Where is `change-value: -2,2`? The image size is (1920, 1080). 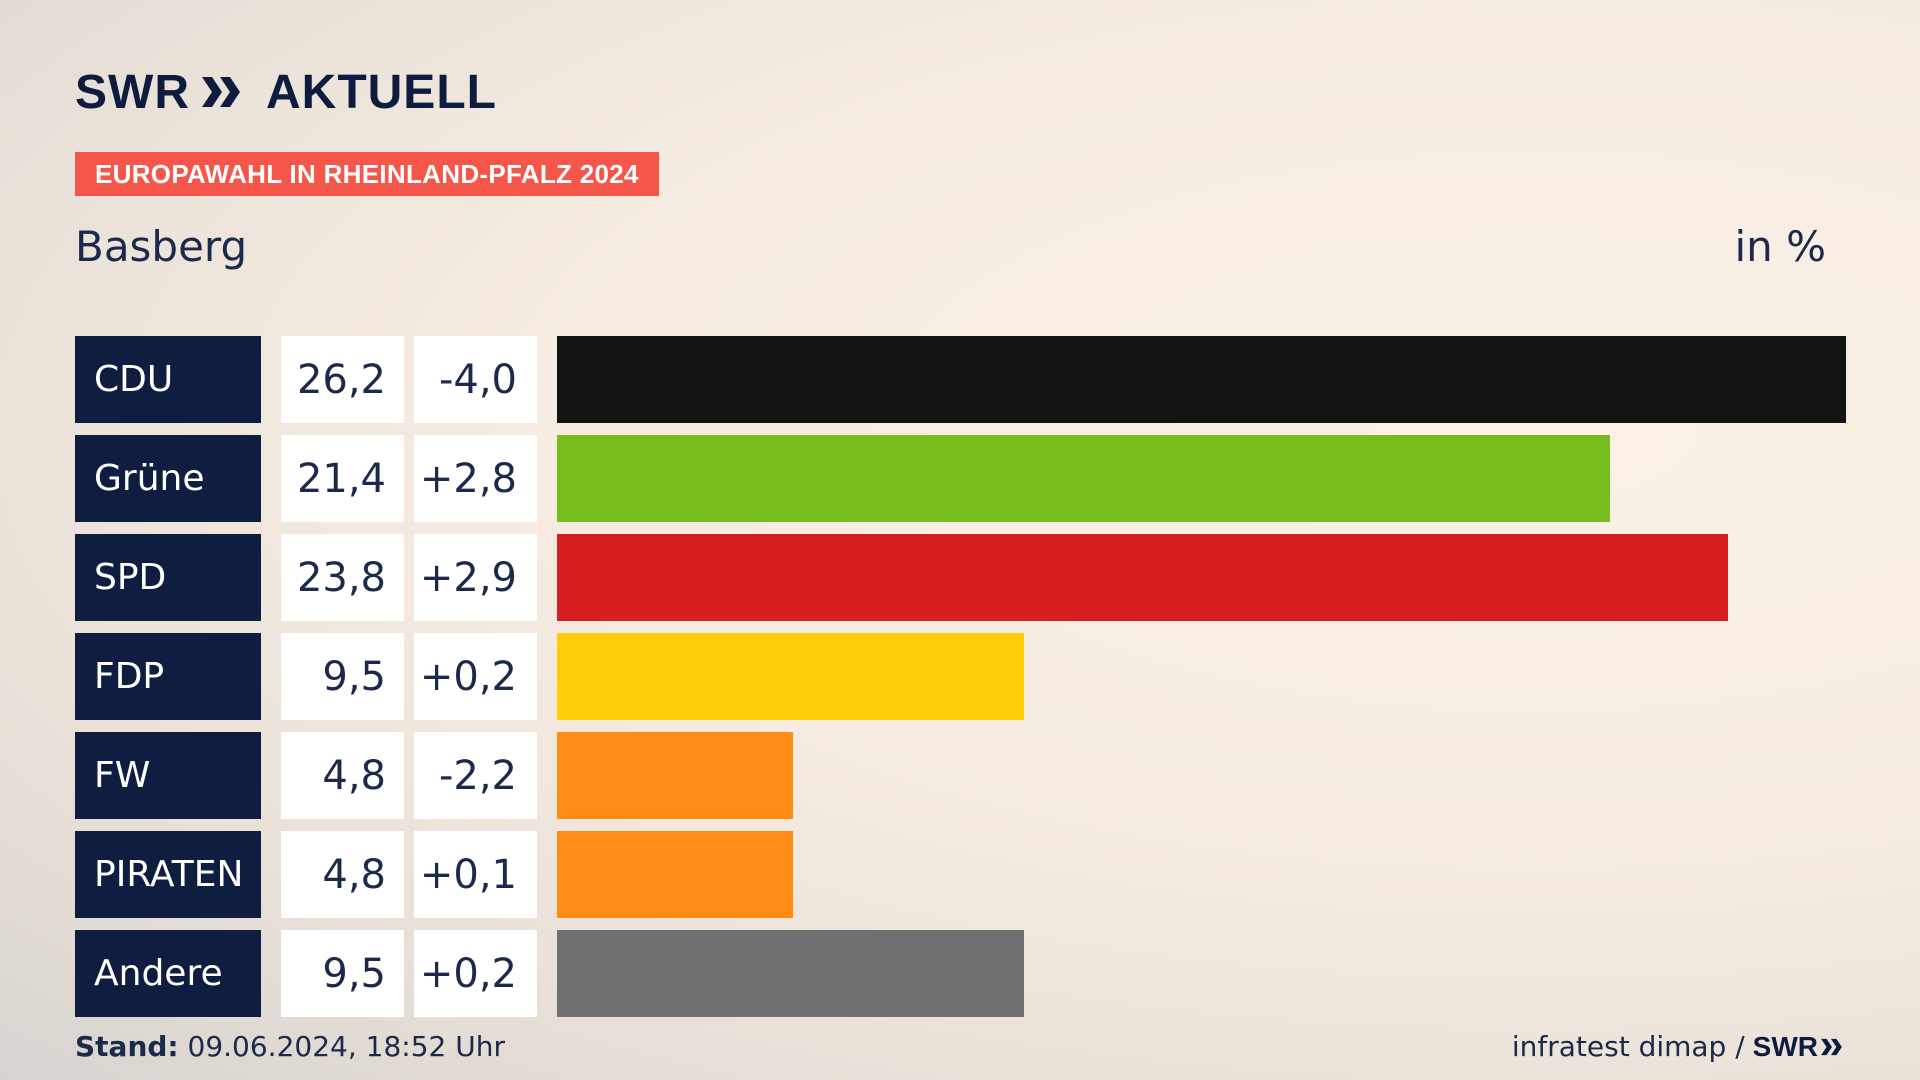 change-value: -2,2 is located at coordinates (475, 775).